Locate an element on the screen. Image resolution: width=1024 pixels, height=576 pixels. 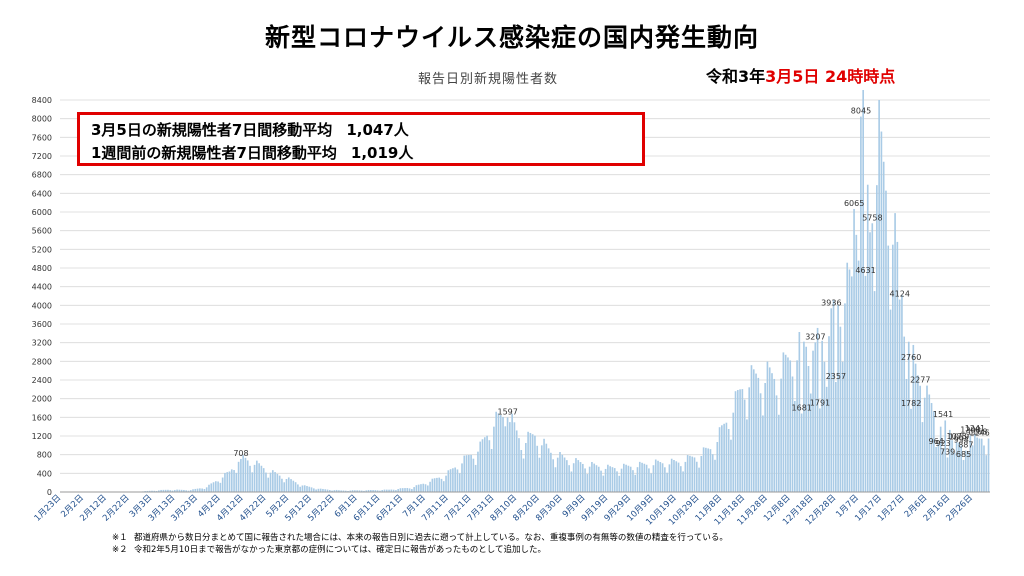
y-tick-label: 5200 is located at coordinates (42, 249).